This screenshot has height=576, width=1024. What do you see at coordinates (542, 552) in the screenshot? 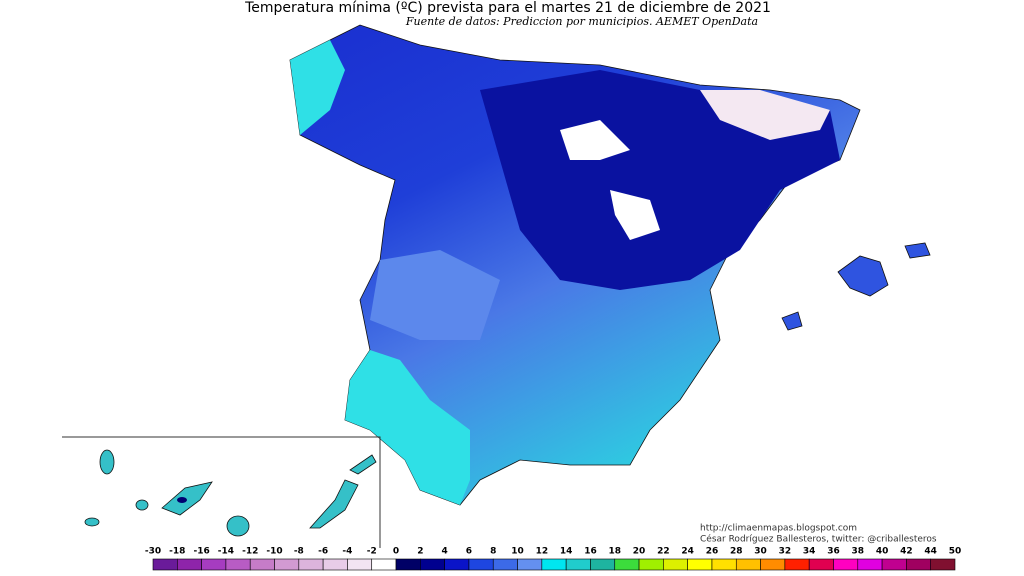
I see `legend-label: 12` at bounding box center [542, 552].